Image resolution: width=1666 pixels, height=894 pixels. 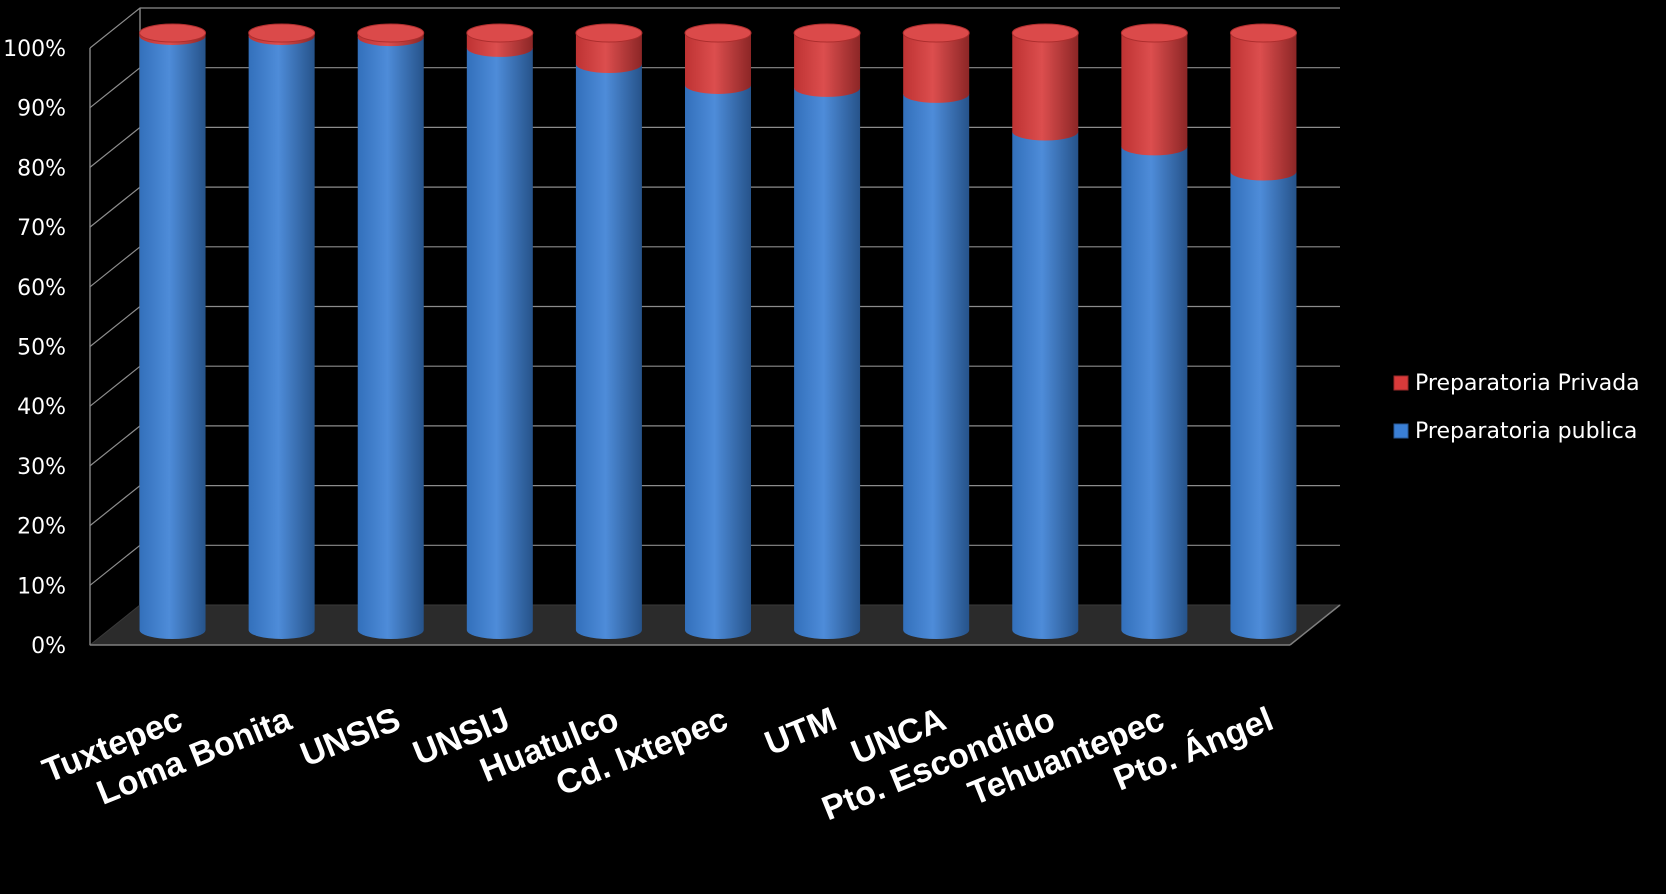 I want to click on floor-edge, so click(x=1315, y=625).